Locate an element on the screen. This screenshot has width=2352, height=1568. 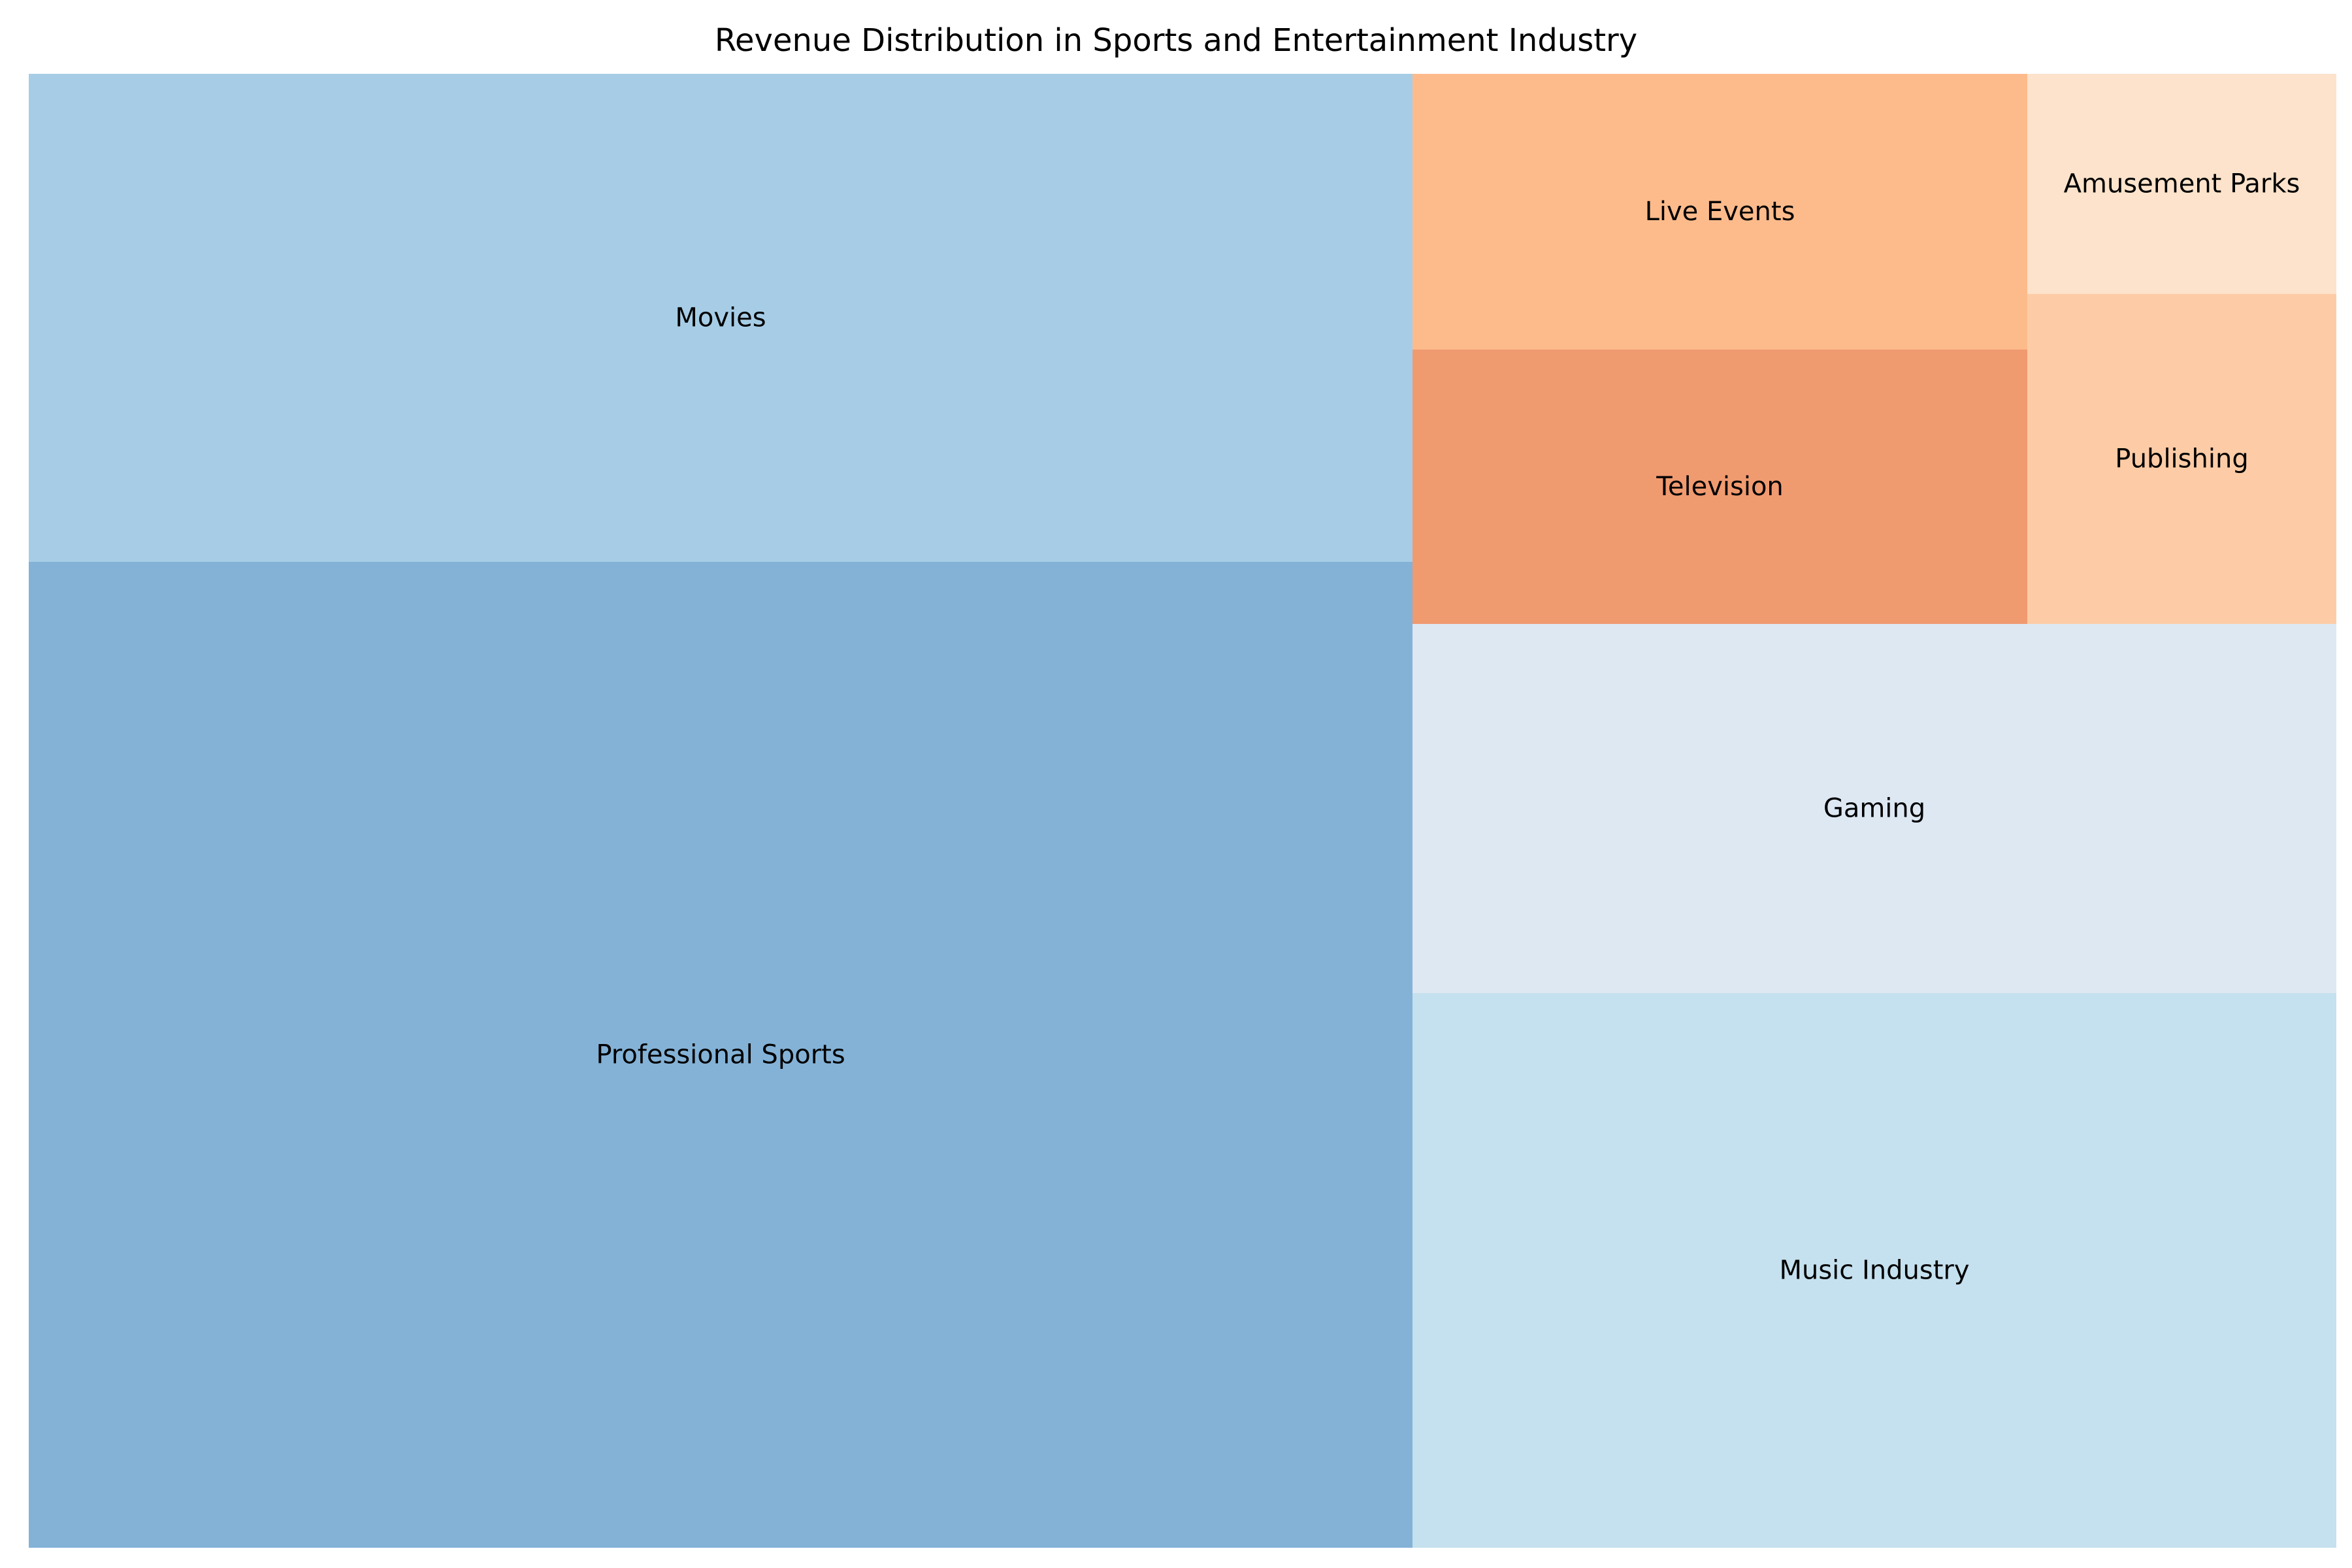
tile-publishing: Publishing is located at coordinates (2181, 459).